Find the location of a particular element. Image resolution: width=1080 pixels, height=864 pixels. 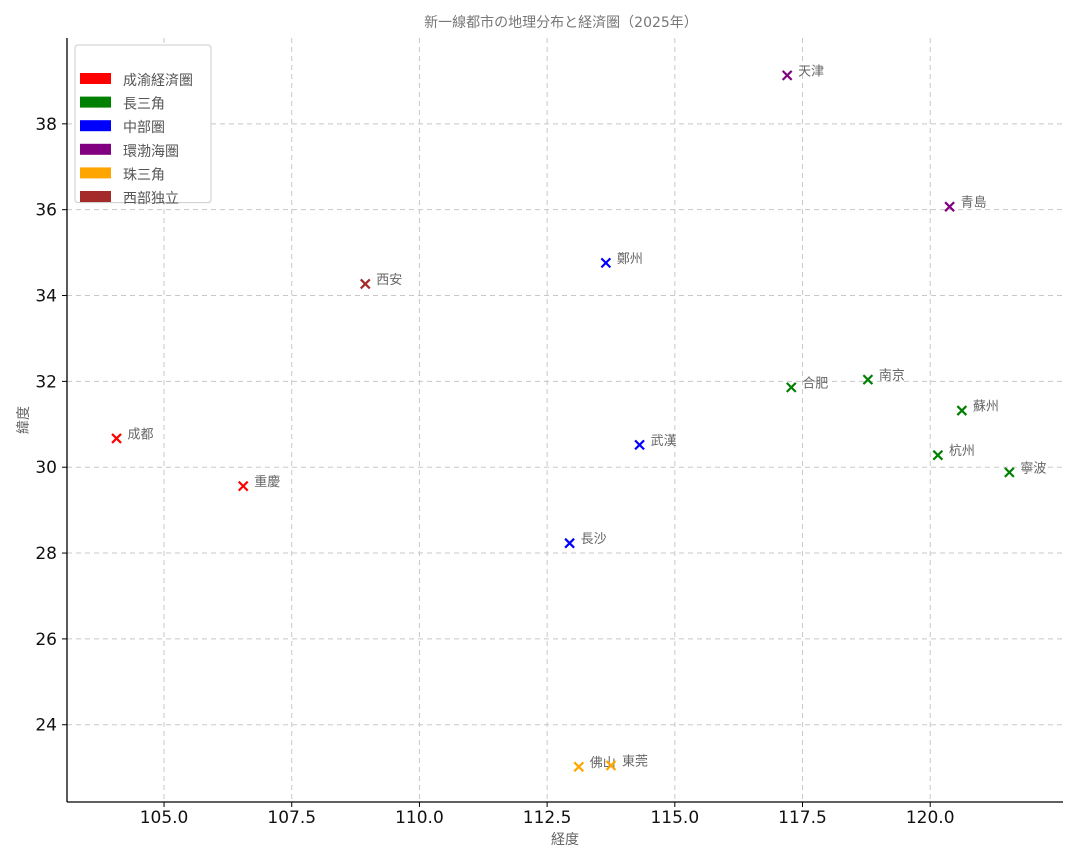

legend-label: 環渤海圏 is located at coordinates (151, 152).